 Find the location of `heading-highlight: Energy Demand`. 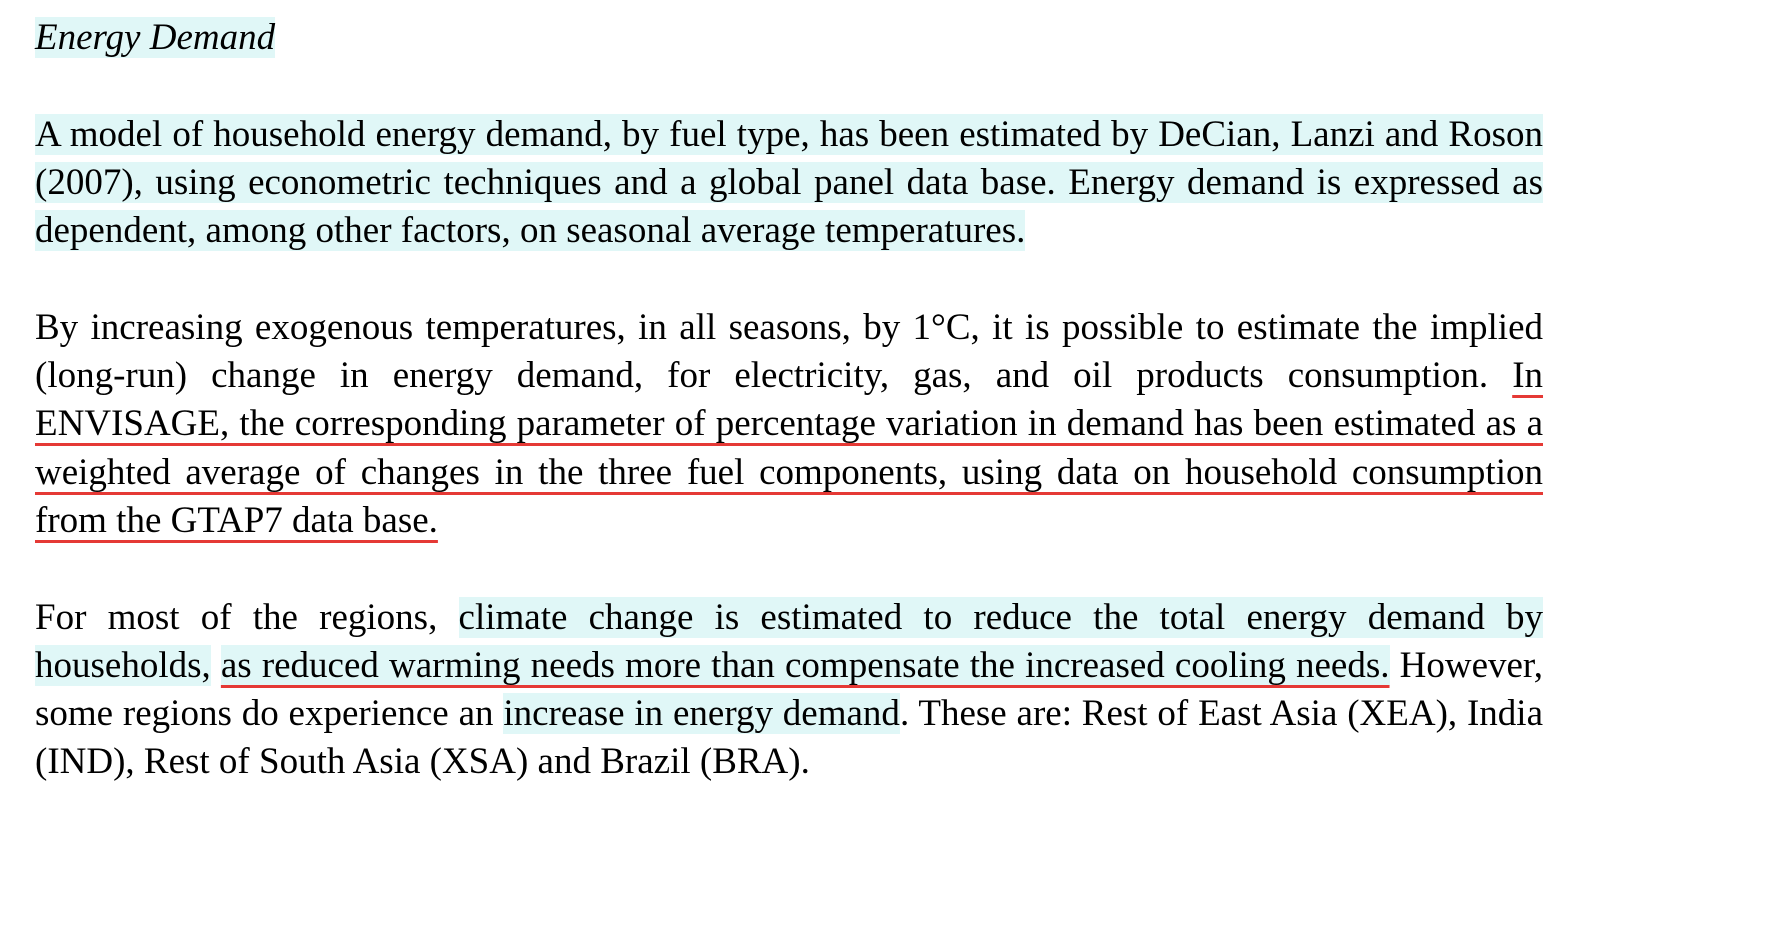

heading-highlight: Energy Demand is located at coordinates (155, 37).